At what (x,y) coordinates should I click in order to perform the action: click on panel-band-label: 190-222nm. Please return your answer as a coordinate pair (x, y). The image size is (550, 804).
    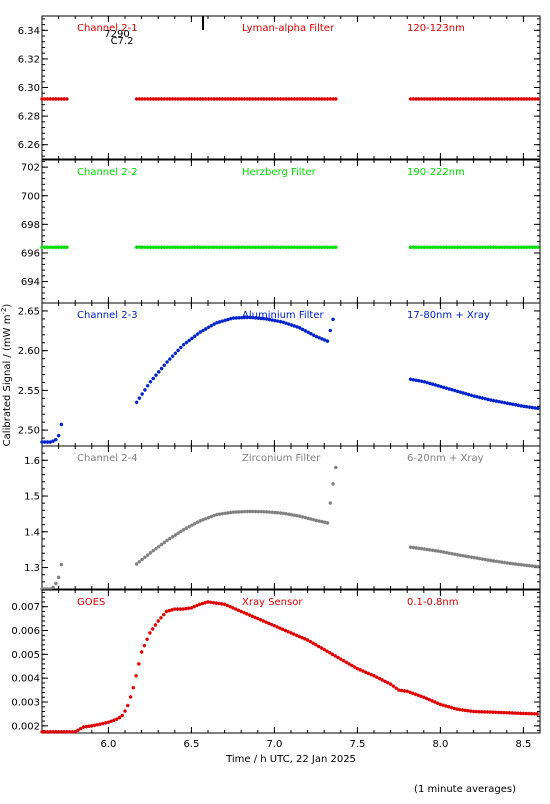
    Looking at the image, I should click on (436, 172).